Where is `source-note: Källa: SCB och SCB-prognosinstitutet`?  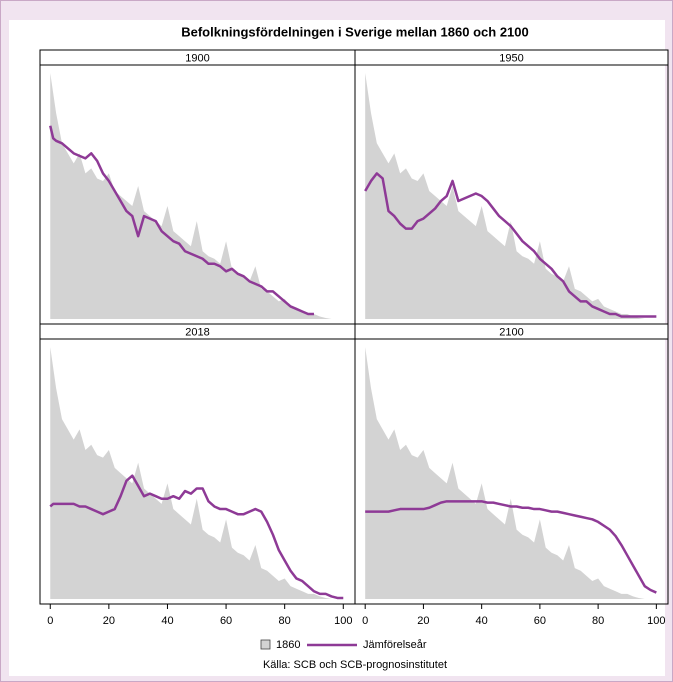 source-note: Källa: SCB och SCB-prognosinstitutet is located at coordinates (355, 665).